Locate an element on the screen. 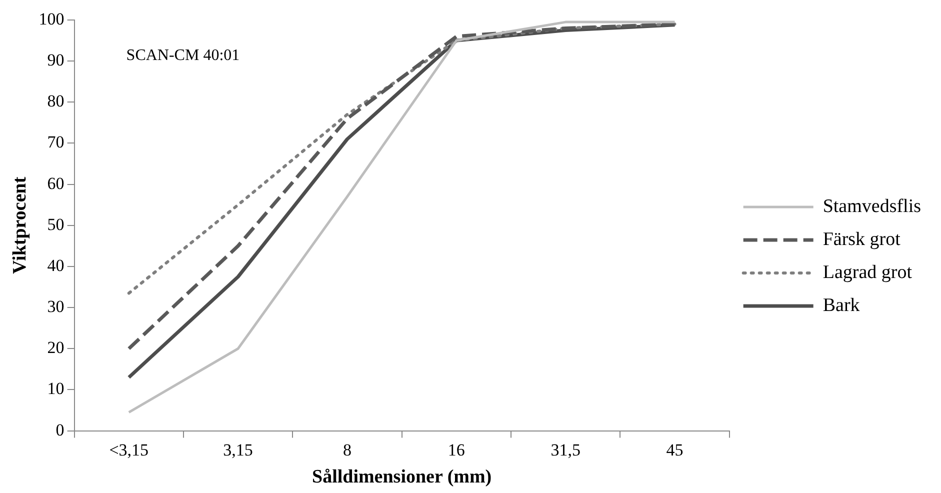  x-tick-label: <3,15 is located at coordinates (129, 450).